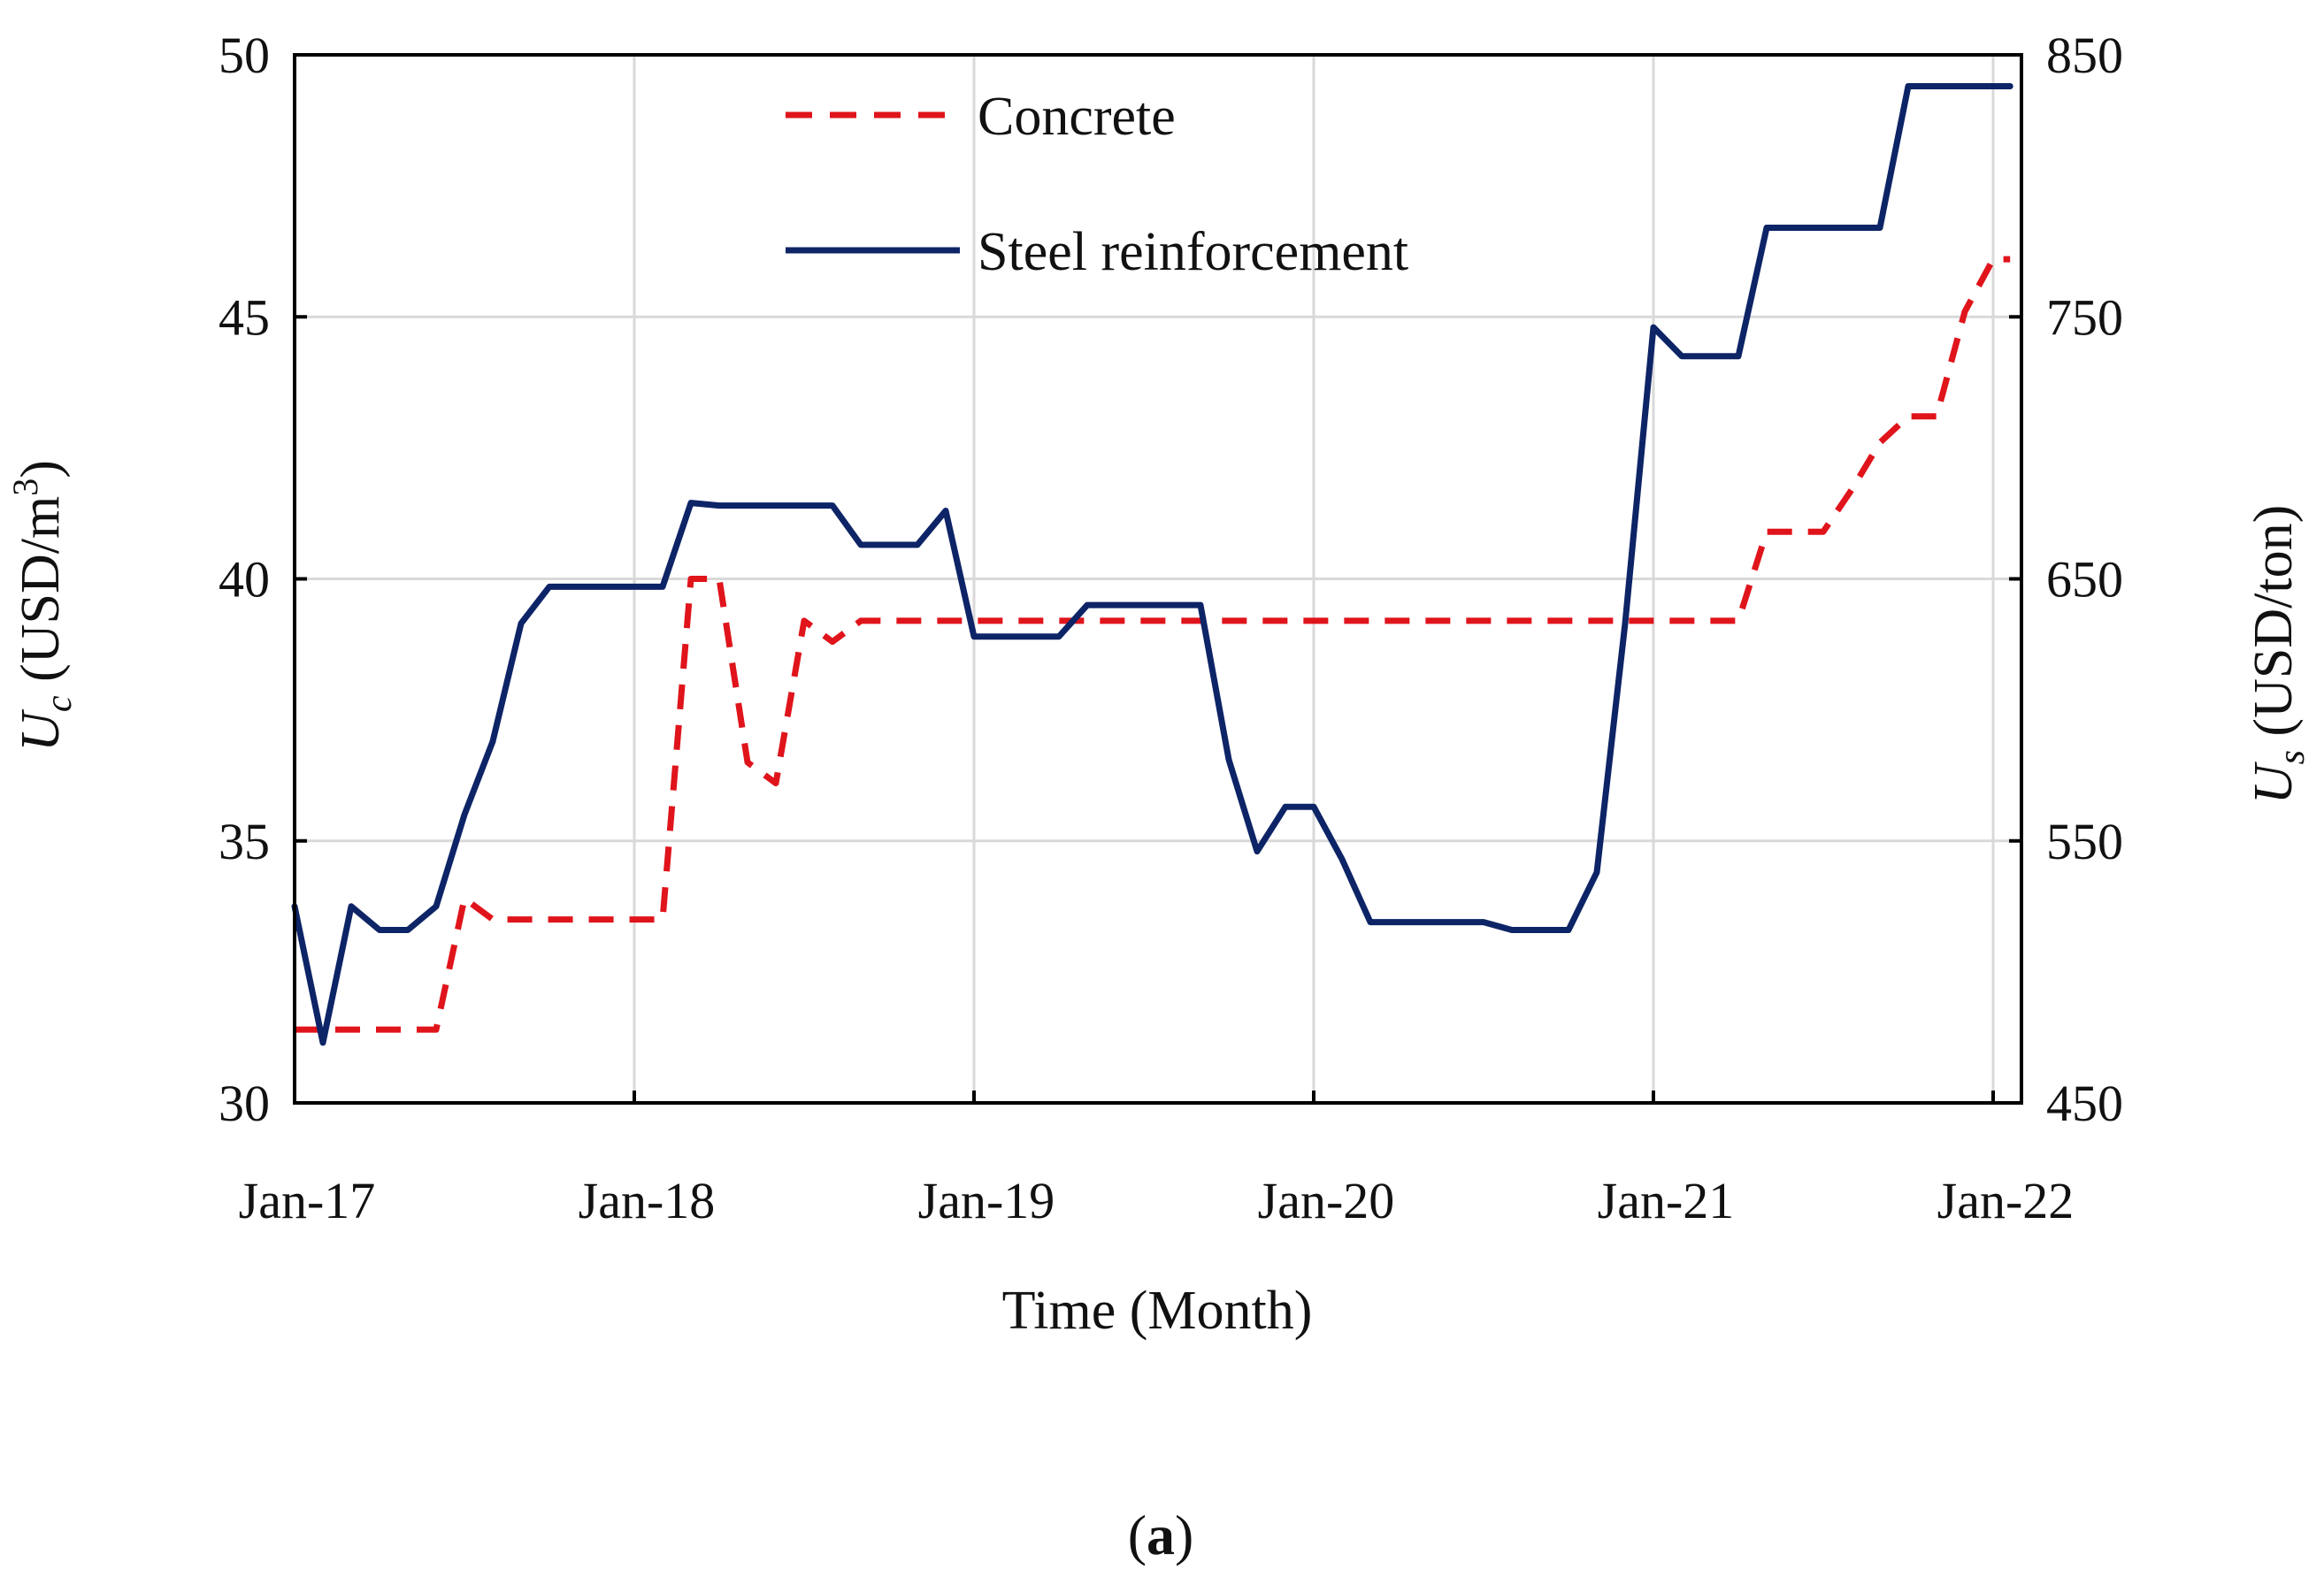  What do you see at coordinates (2292, 757) in the screenshot?
I see `y-right-subscript: s` at bounding box center [2292, 757].